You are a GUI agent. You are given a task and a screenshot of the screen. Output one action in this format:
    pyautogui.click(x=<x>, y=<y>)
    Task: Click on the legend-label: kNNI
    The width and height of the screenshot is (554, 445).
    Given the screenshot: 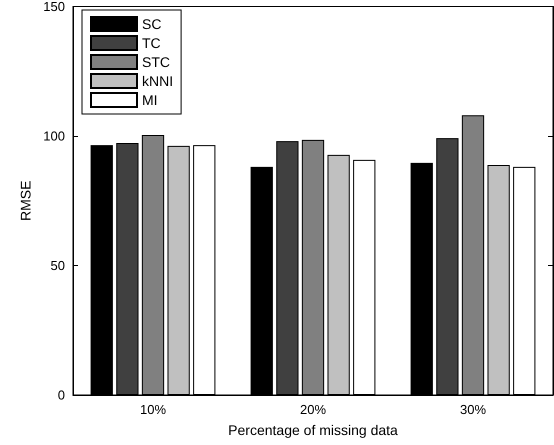 What is the action you would take?
    pyautogui.click(x=158, y=81)
    